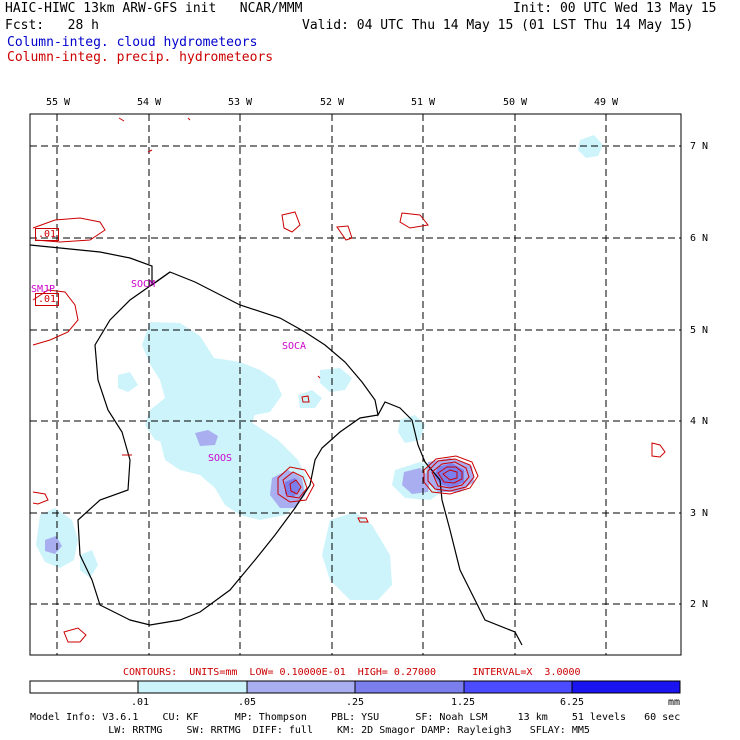  What do you see at coordinates (247, 702) in the screenshot?
I see `colorbar-label: .05` at bounding box center [247, 702].